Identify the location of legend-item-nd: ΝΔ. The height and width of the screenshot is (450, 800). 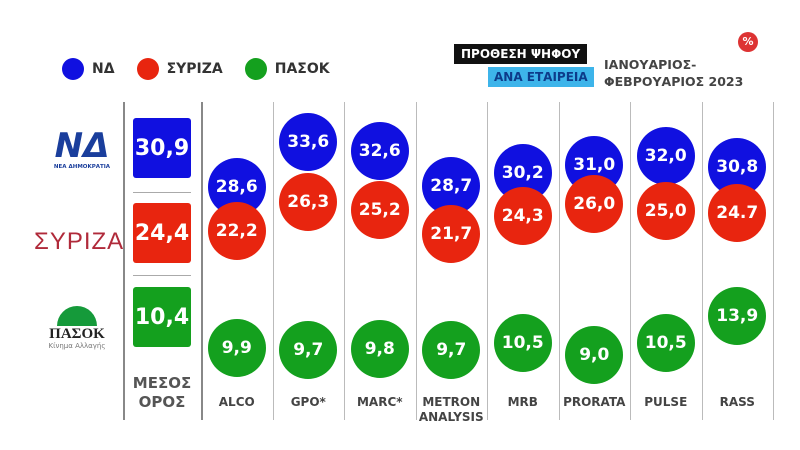
(88, 69).